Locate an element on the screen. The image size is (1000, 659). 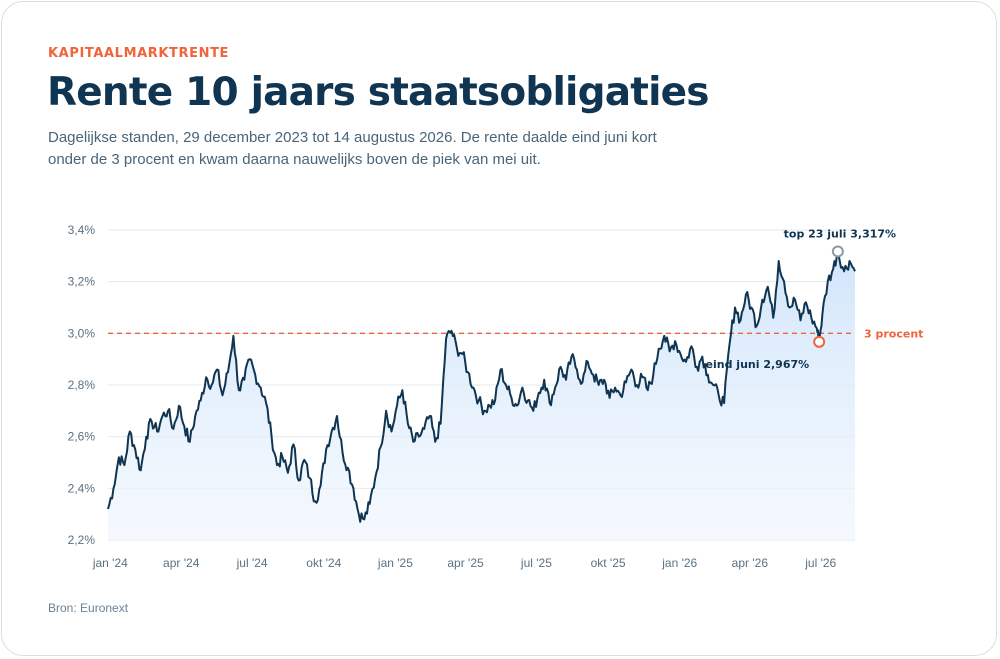
y-tick-label: 2,6% is located at coordinates (82, 437).